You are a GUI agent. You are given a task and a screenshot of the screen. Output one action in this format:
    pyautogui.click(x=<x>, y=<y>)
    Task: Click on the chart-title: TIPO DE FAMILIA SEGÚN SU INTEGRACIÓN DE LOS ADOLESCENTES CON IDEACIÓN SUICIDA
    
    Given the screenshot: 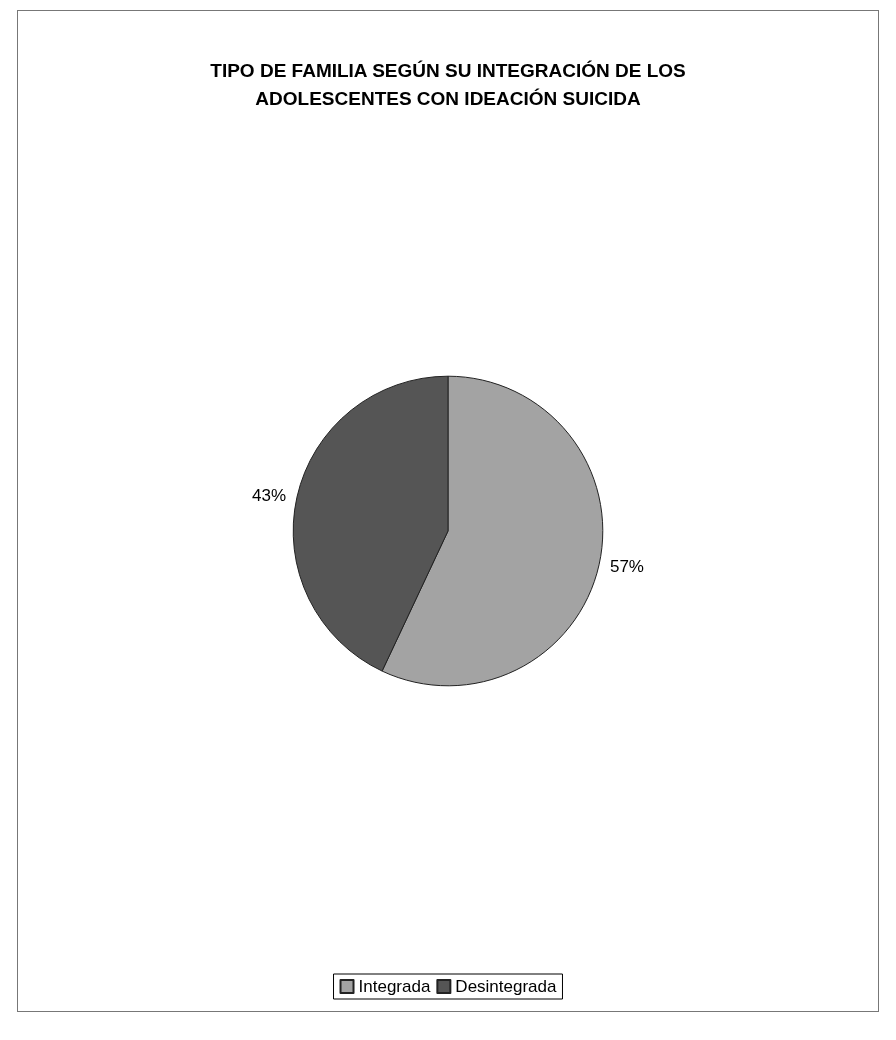 What is the action you would take?
    pyautogui.click(x=448, y=84)
    